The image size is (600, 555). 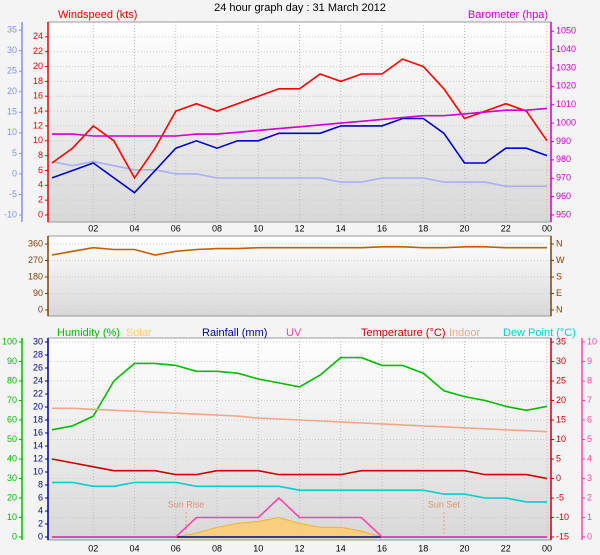 I want to click on y-tick-label: 1, so click(x=589, y=517).